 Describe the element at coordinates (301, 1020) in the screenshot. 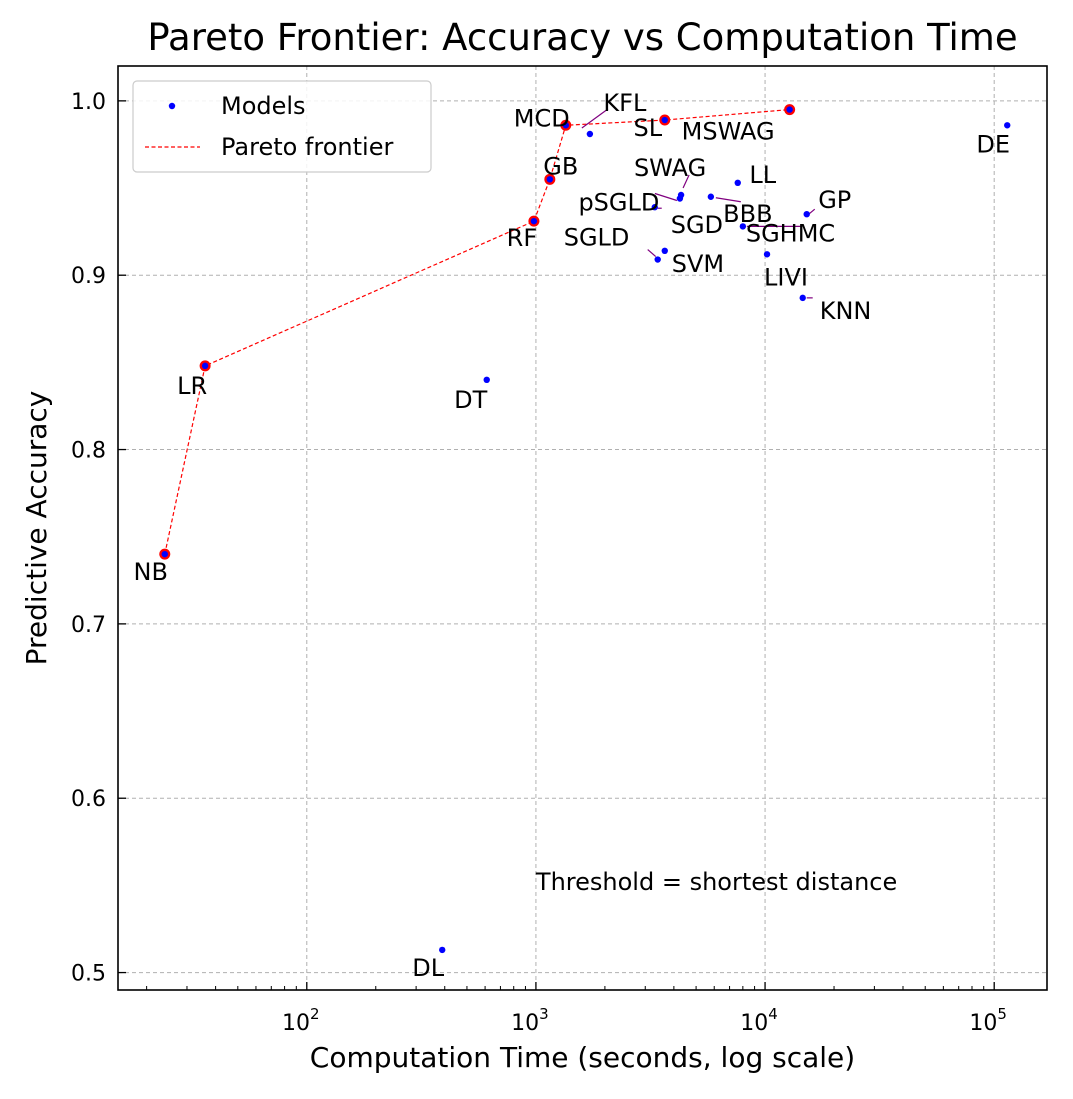

I see `x-tick-label: 10²` at that location.